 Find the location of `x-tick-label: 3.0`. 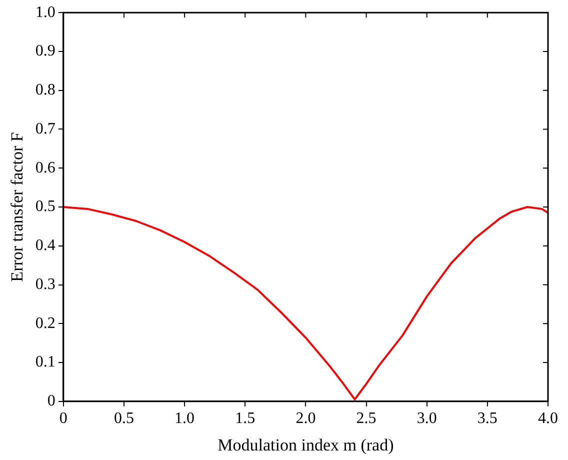

x-tick-label: 3.0 is located at coordinates (426, 419).